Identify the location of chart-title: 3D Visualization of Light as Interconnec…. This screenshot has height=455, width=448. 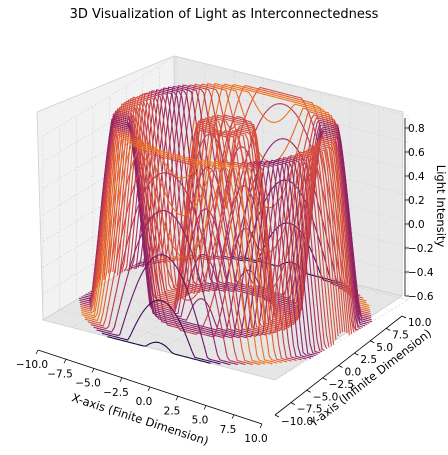
(224, 14).